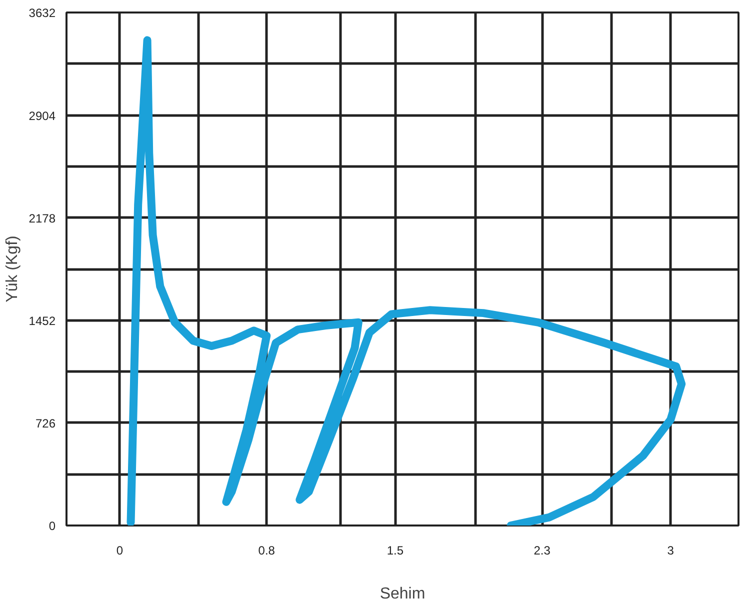  What do you see at coordinates (45, 423) in the screenshot?
I see `y-tick-label: 726` at bounding box center [45, 423].